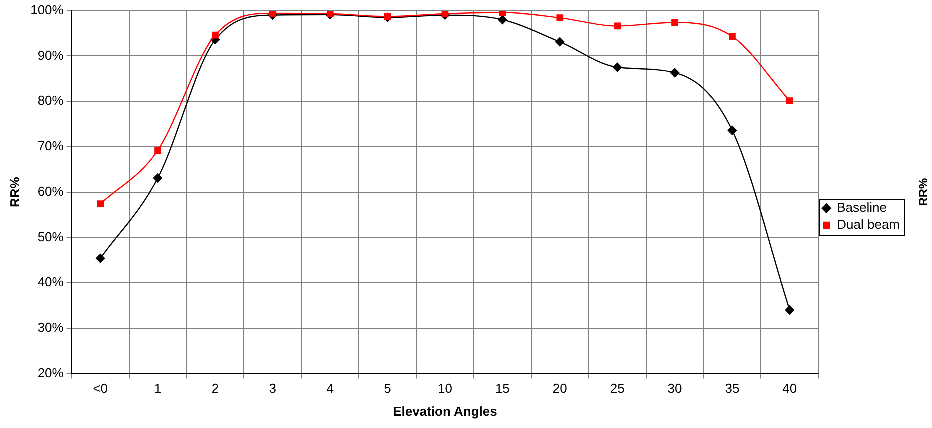 This screenshot has height=428, width=932. What do you see at coordinates (790, 388) in the screenshot?
I see `x-tick-label: 40` at bounding box center [790, 388].